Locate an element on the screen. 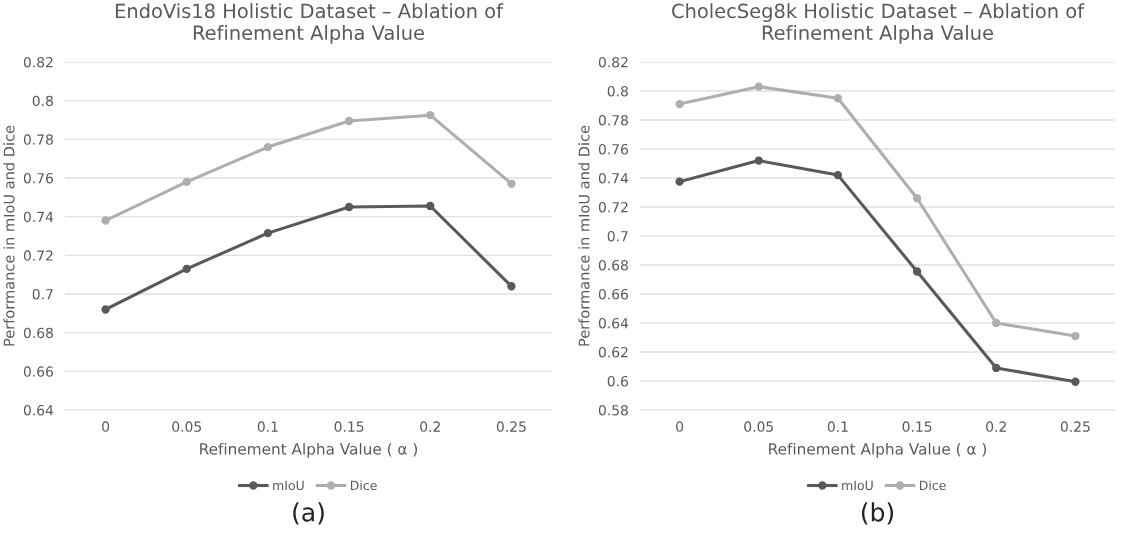  text: (b) is located at coordinates (877, 513).